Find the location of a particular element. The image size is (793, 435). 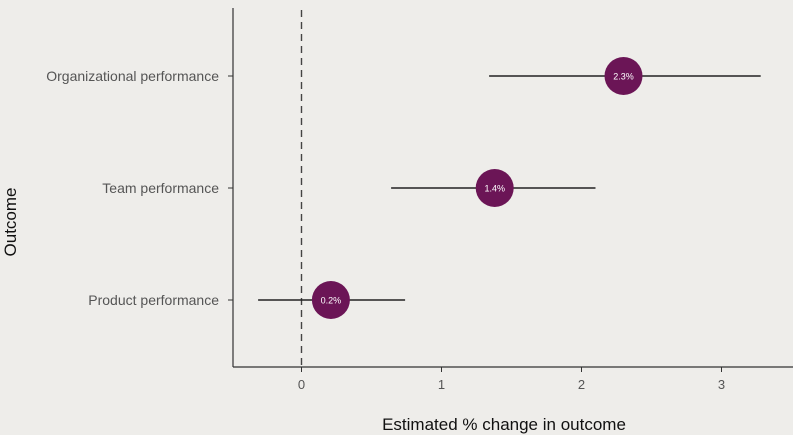

estimate-label: 1.4% is located at coordinates (494, 189).